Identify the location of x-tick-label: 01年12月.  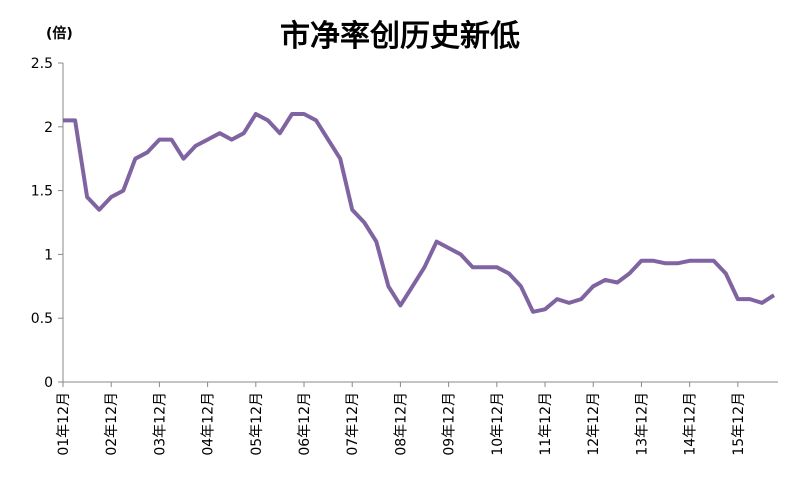
(64, 424).